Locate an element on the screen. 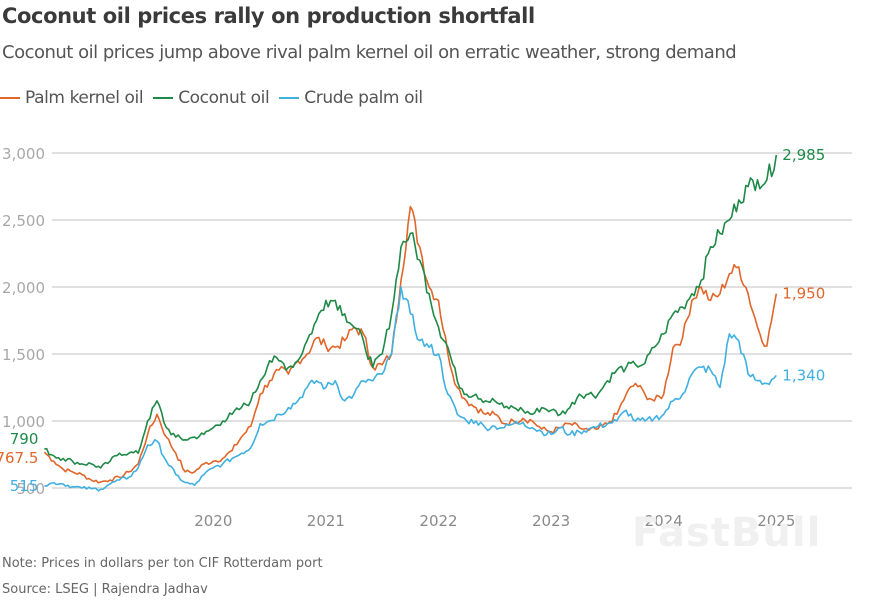 The image size is (887, 600). series-end-label: 1,950 is located at coordinates (803, 294).